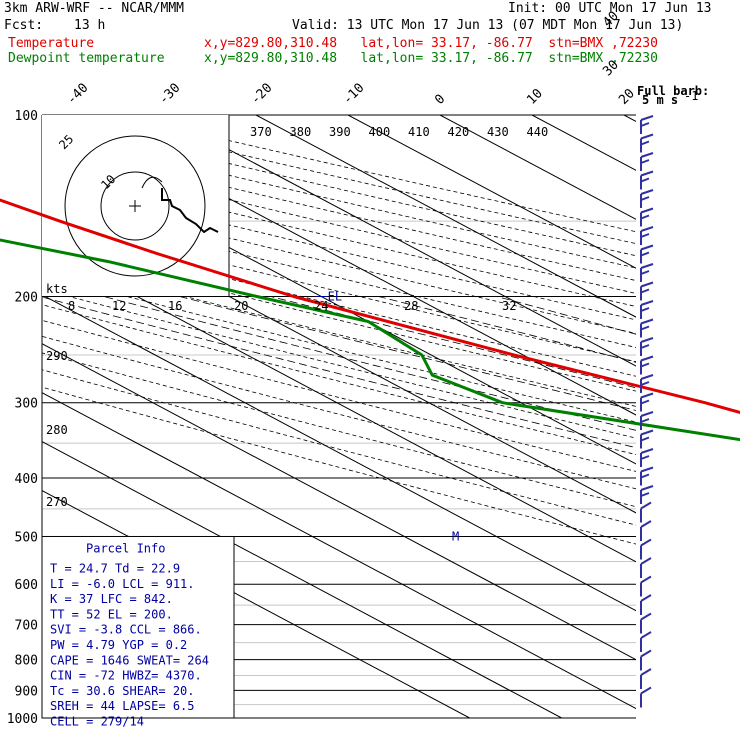 The width and height of the screenshot is (740, 740). What do you see at coordinates (340, 132) in the screenshot?
I see `theta-label: 390` at bounding box center [340, 132].